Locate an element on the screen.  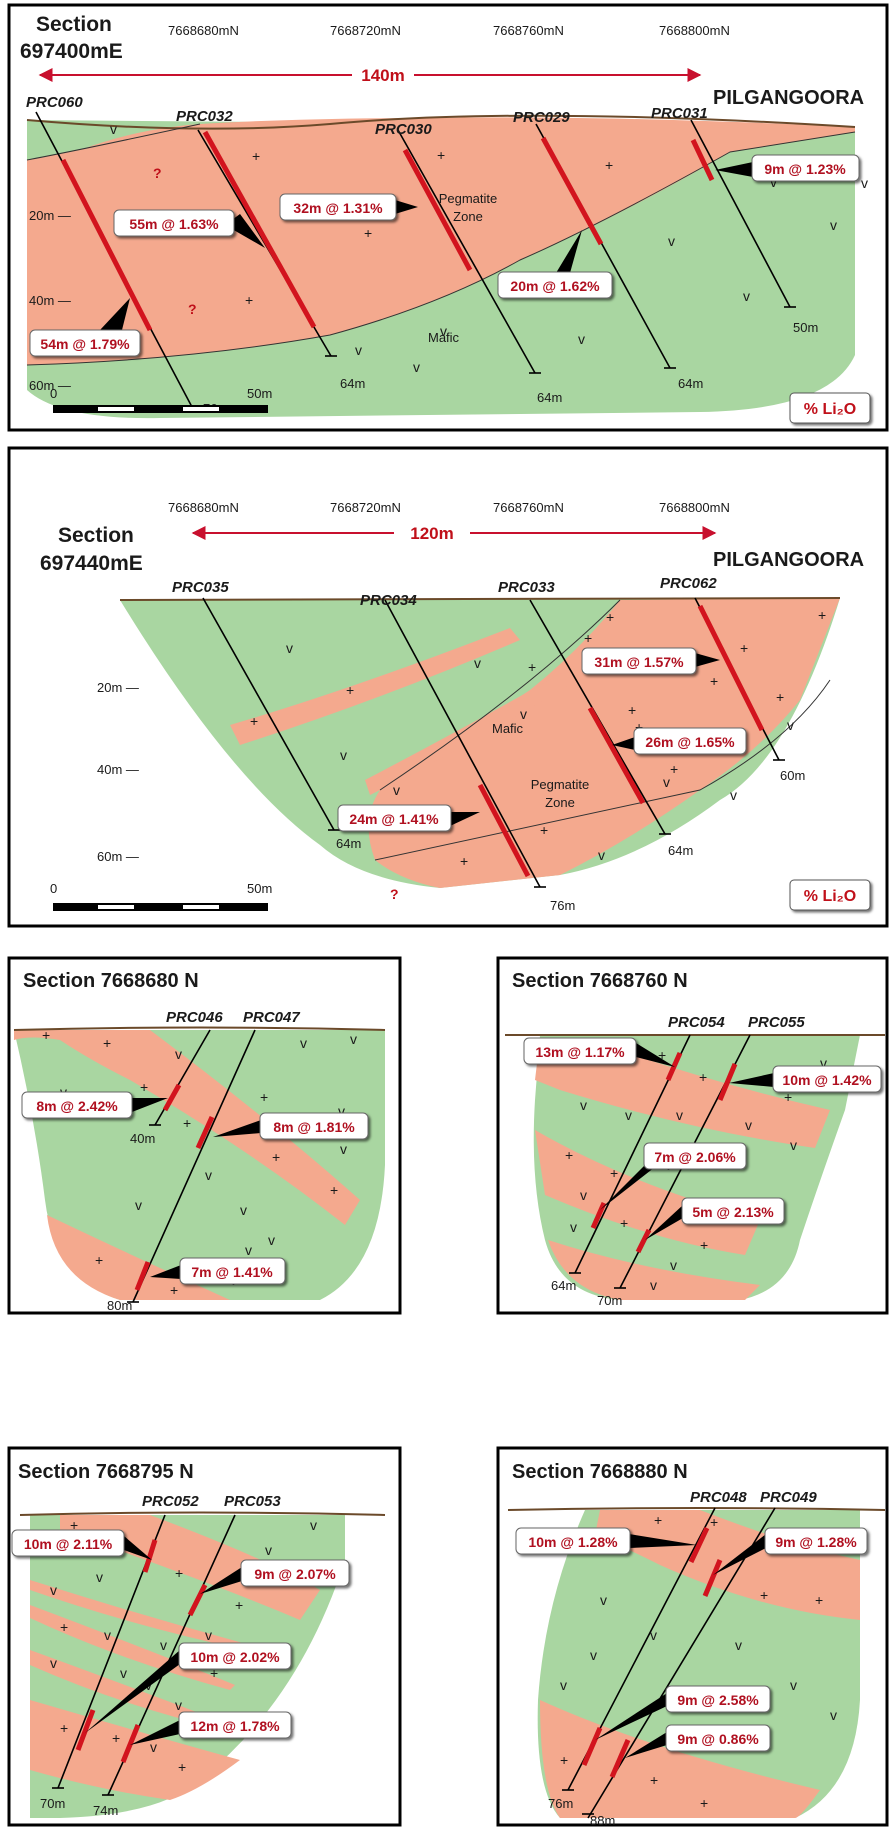
northing-label: 7668720mN is located at coordinates (365, 507).